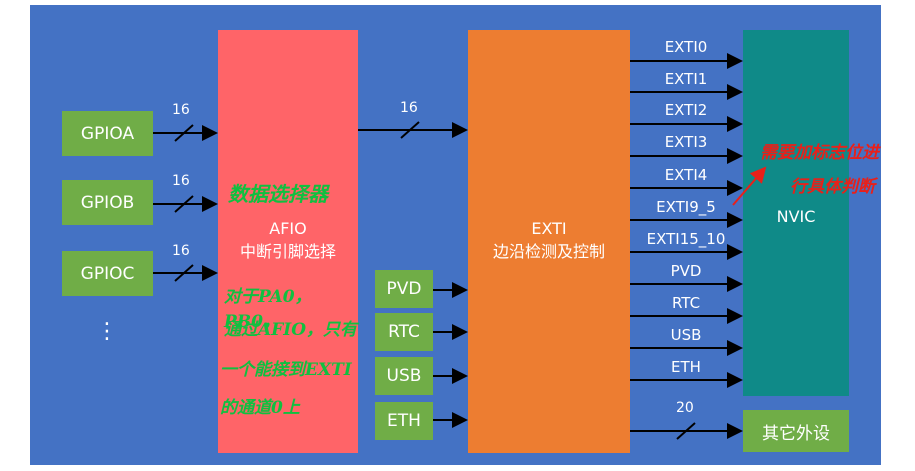 The image size is (915, 471). I want to click on gpioa-bus-slash, so click(184, 133).